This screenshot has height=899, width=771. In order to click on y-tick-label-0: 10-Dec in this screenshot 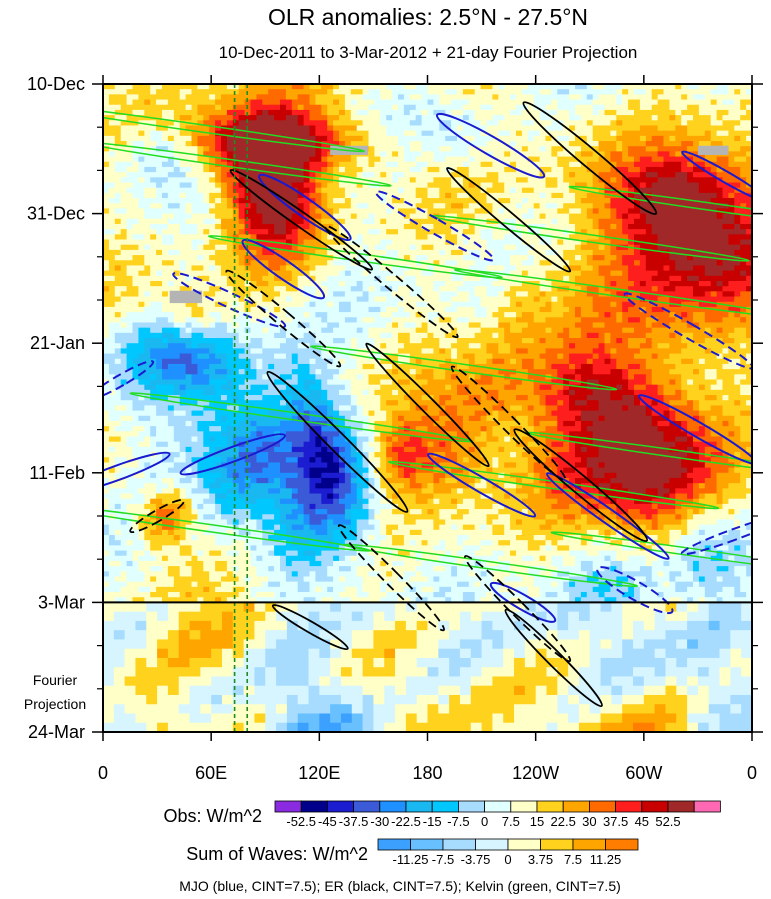, I will do `click(56, 84)`.